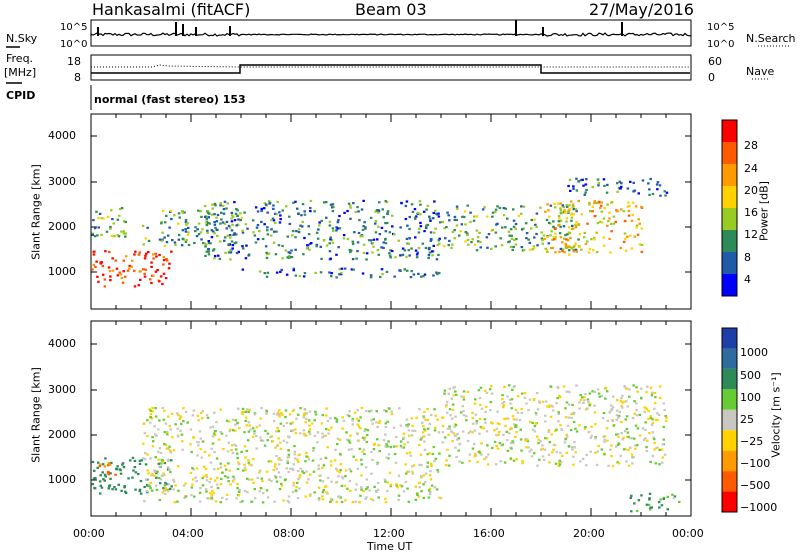 The height and width of the screenshot is (554, 800). What do you see at coordinates (751, 212) in the screenshot?
I see `power-cb-tick-16: 16` at bounding box center [751, 212].